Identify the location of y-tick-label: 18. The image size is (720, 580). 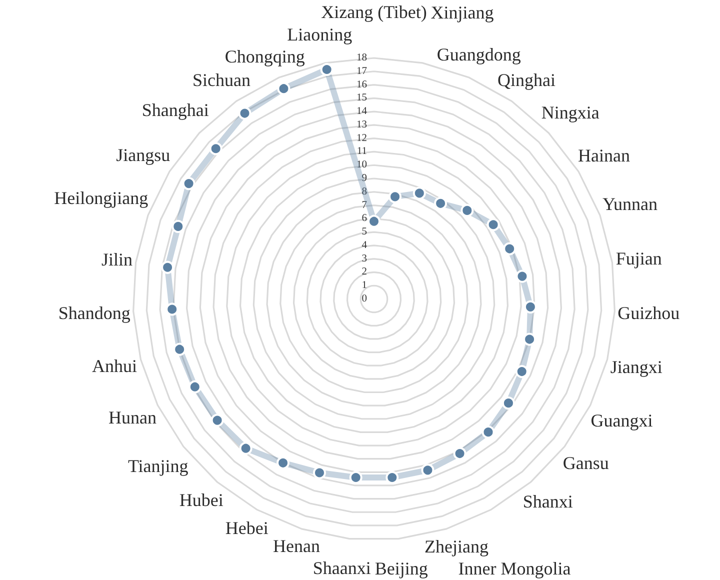
(361, 58).